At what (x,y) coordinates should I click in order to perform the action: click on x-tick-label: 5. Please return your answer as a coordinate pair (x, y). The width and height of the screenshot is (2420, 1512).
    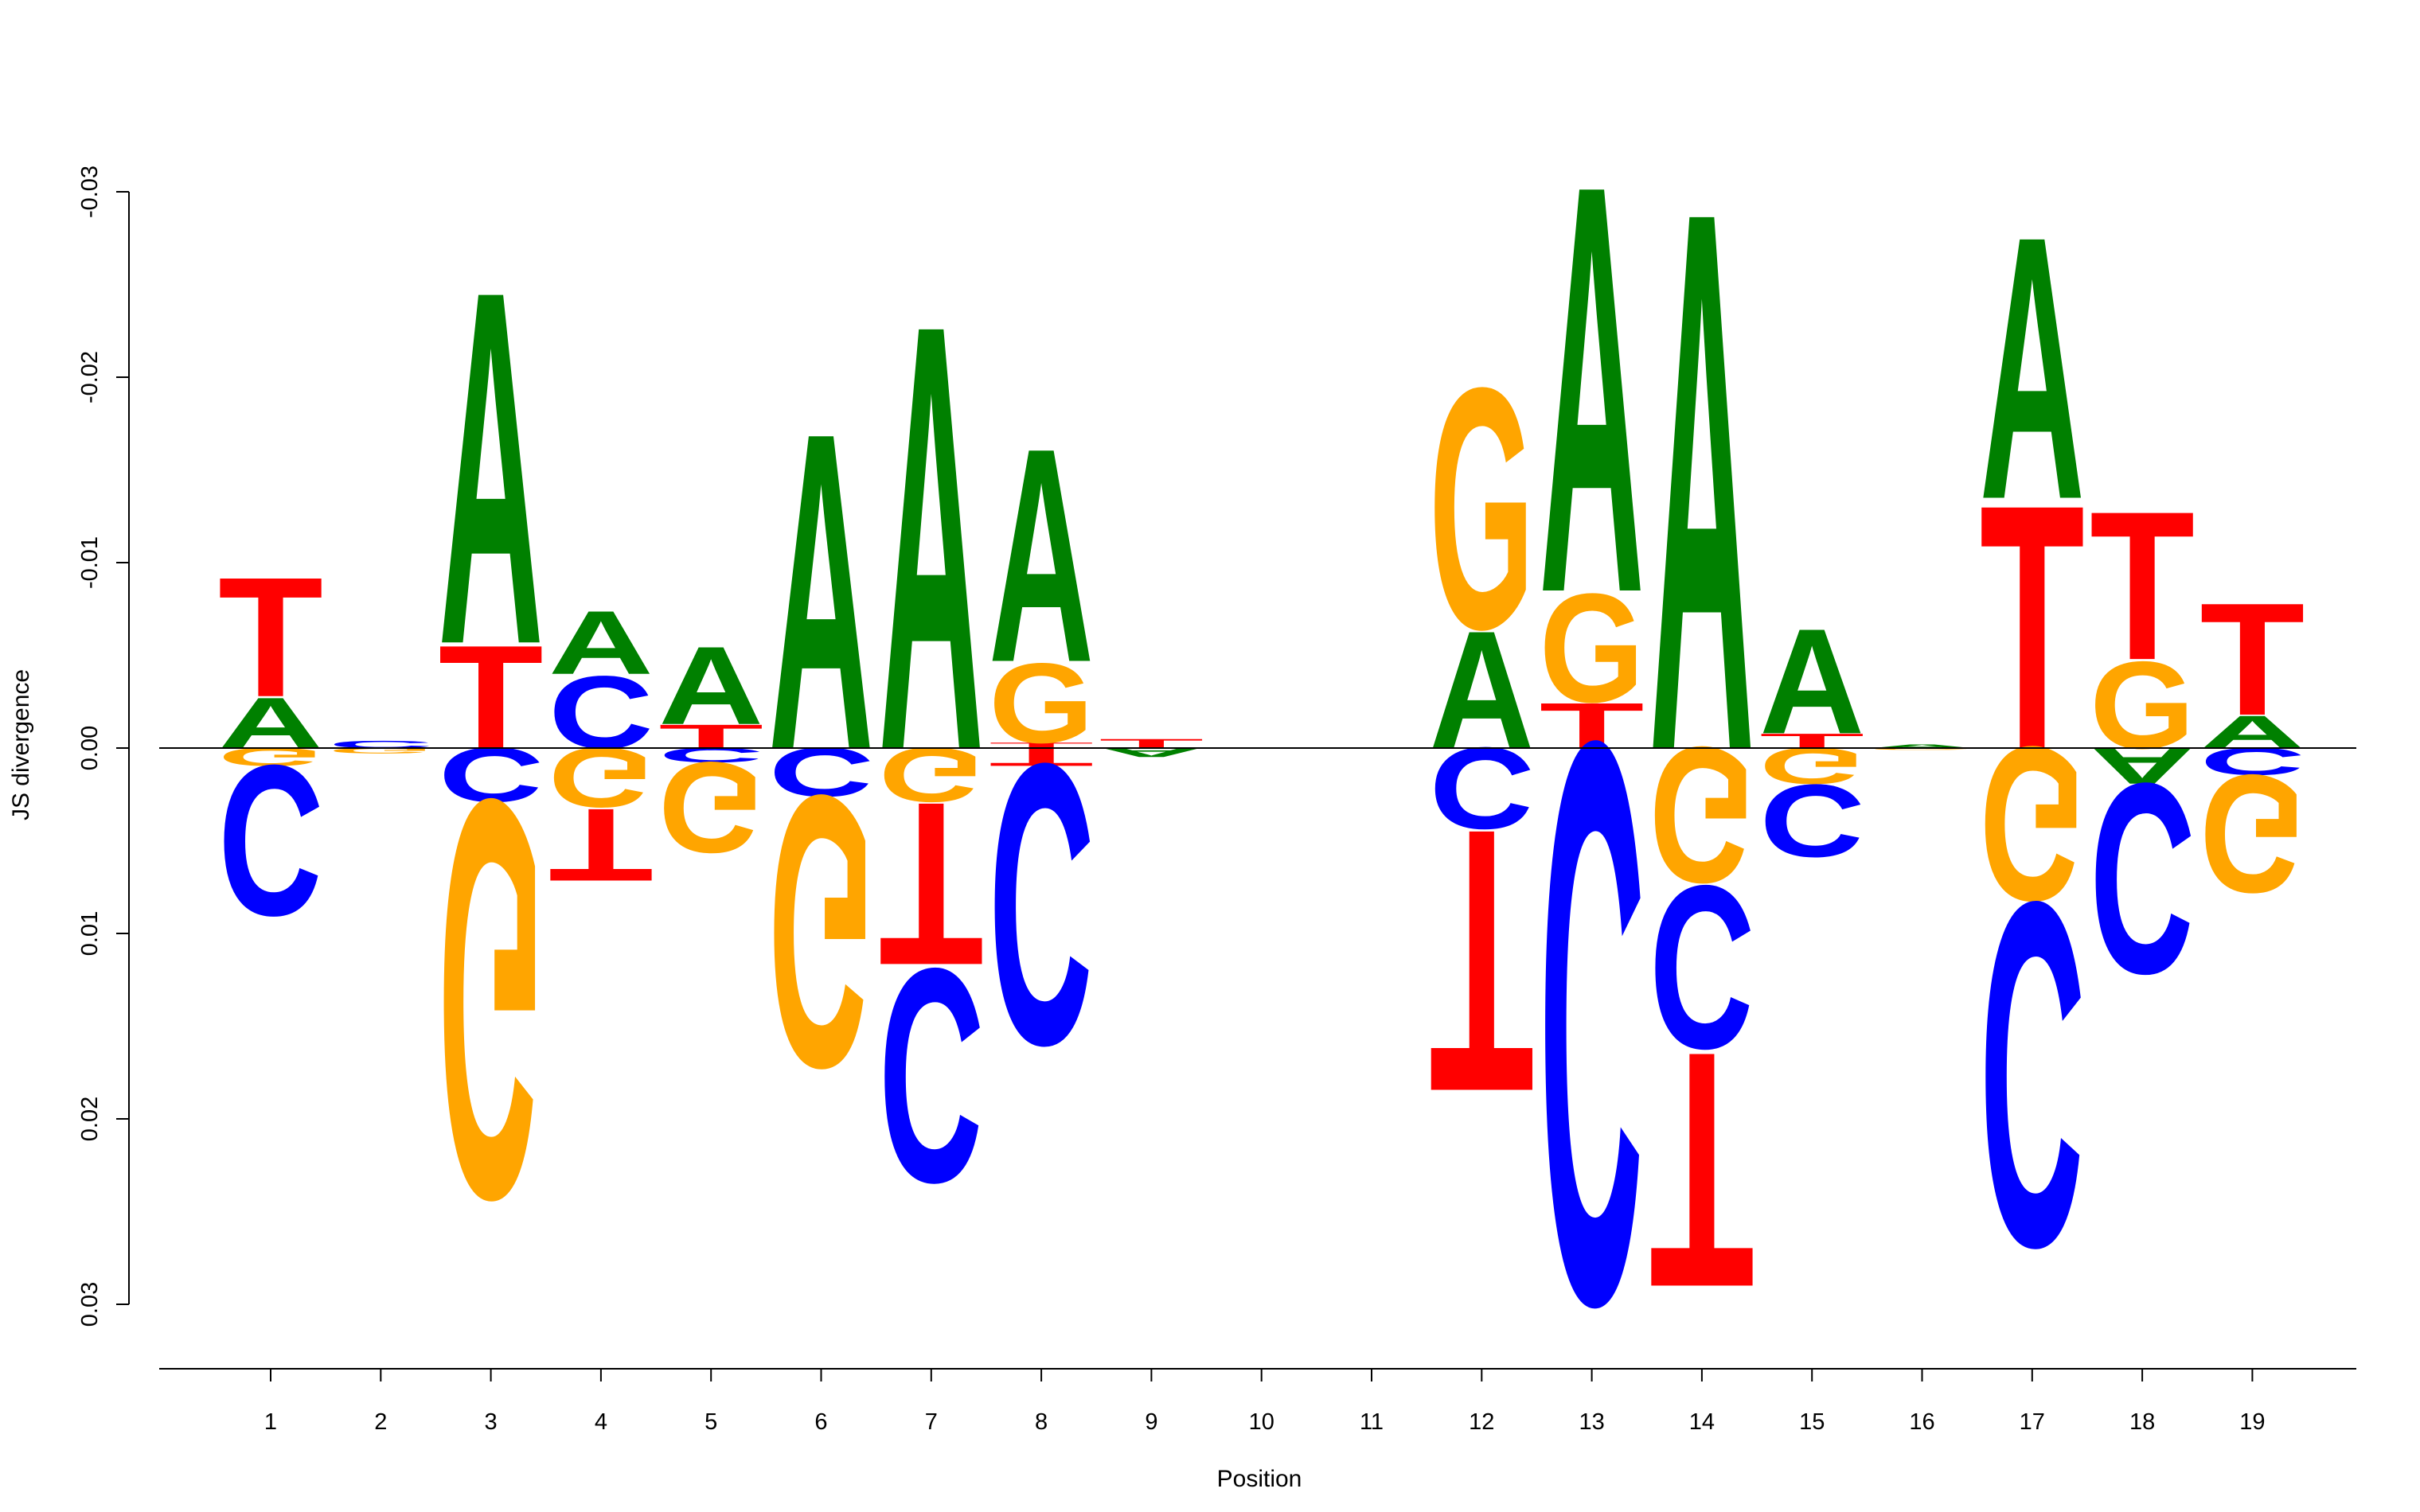
    Looking at the image, I should click on (711, 1422).